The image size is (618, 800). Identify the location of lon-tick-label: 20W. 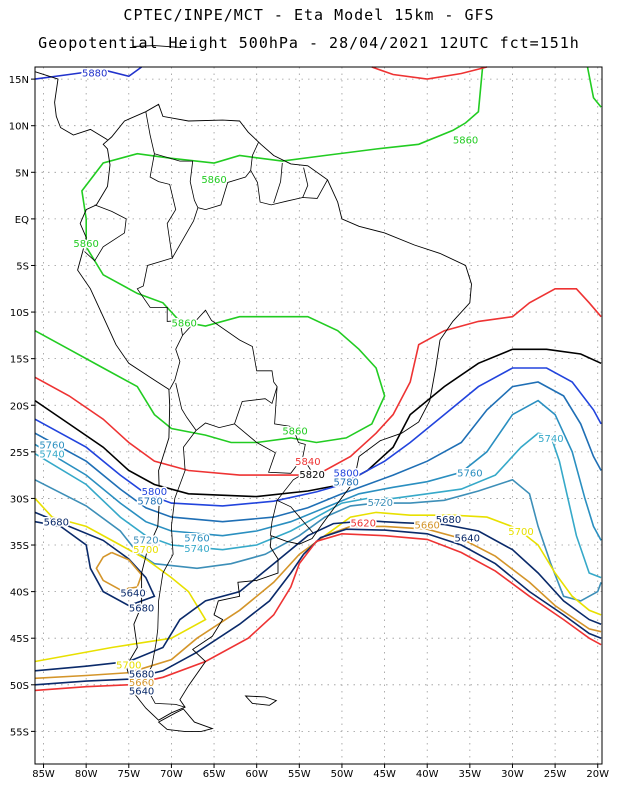
(597, 774).